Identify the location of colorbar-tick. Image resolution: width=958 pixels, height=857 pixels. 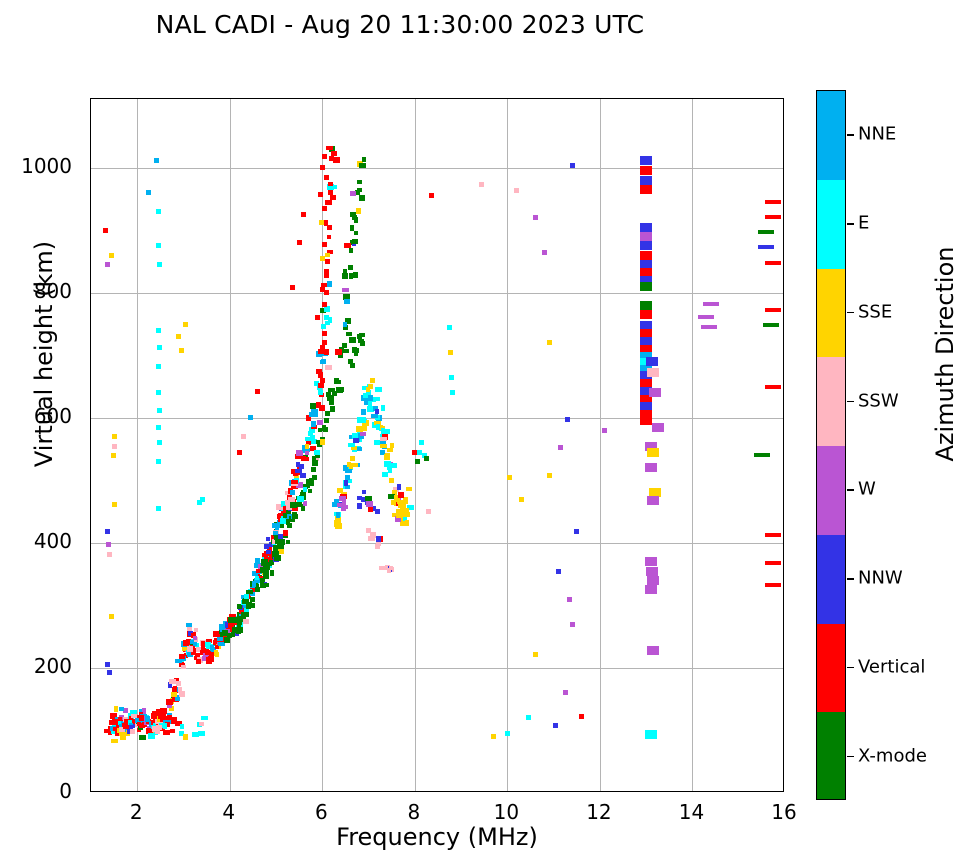
(850, 312).